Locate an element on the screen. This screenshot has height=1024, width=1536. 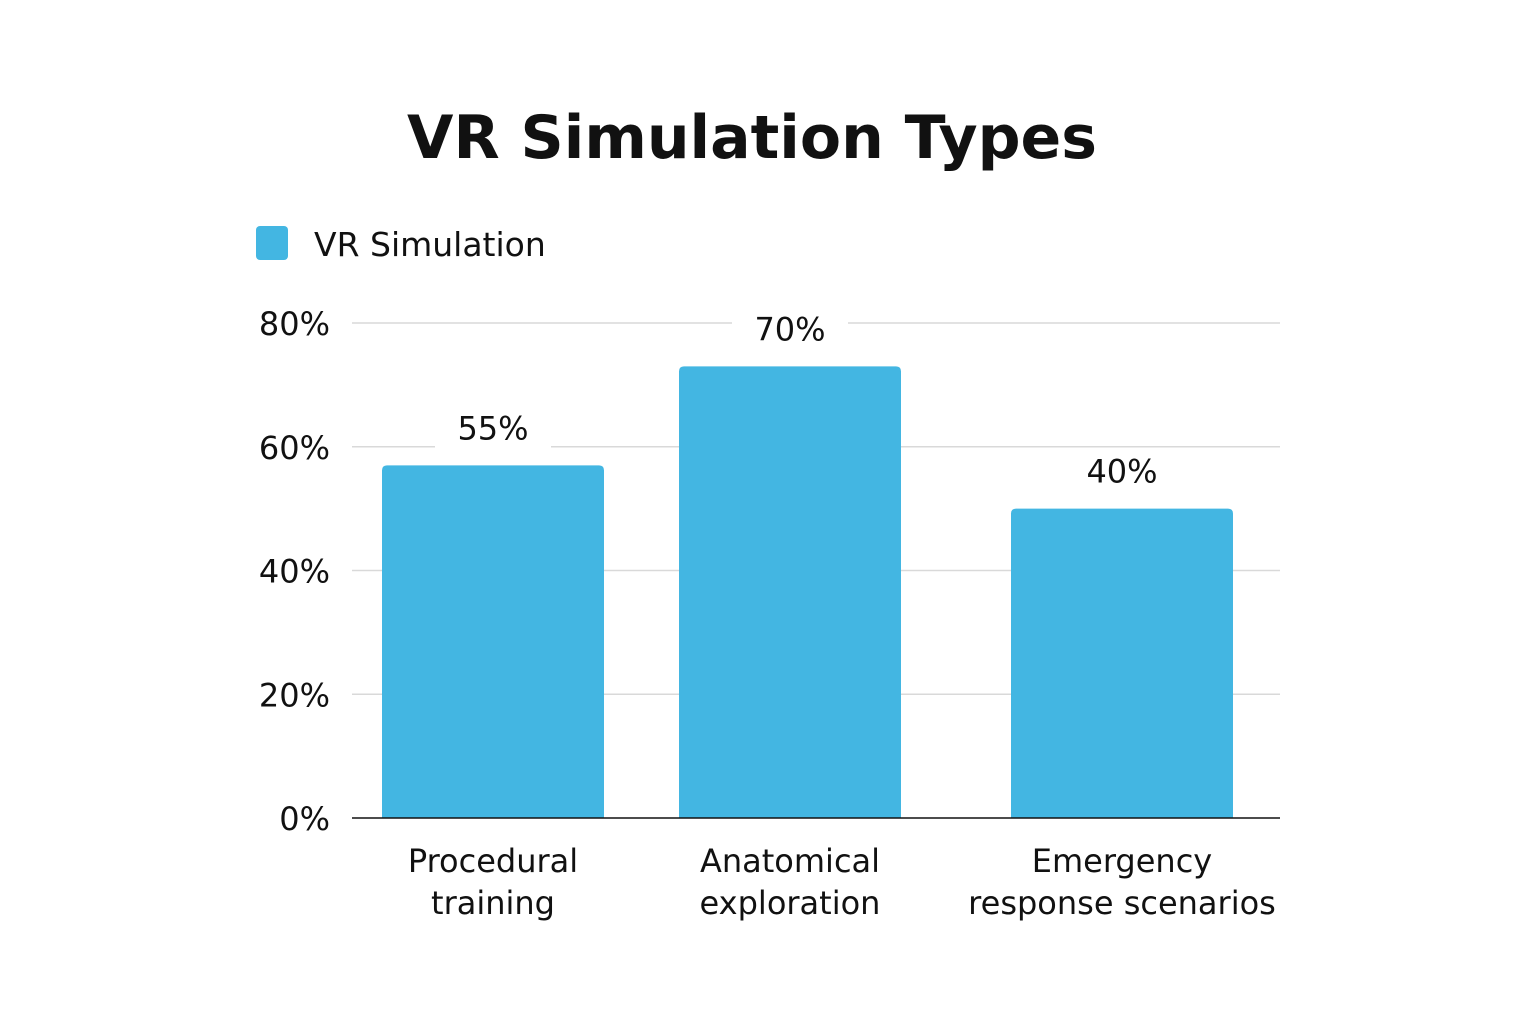
category-label-line: Anatomical is located at coordinates (790, 861).